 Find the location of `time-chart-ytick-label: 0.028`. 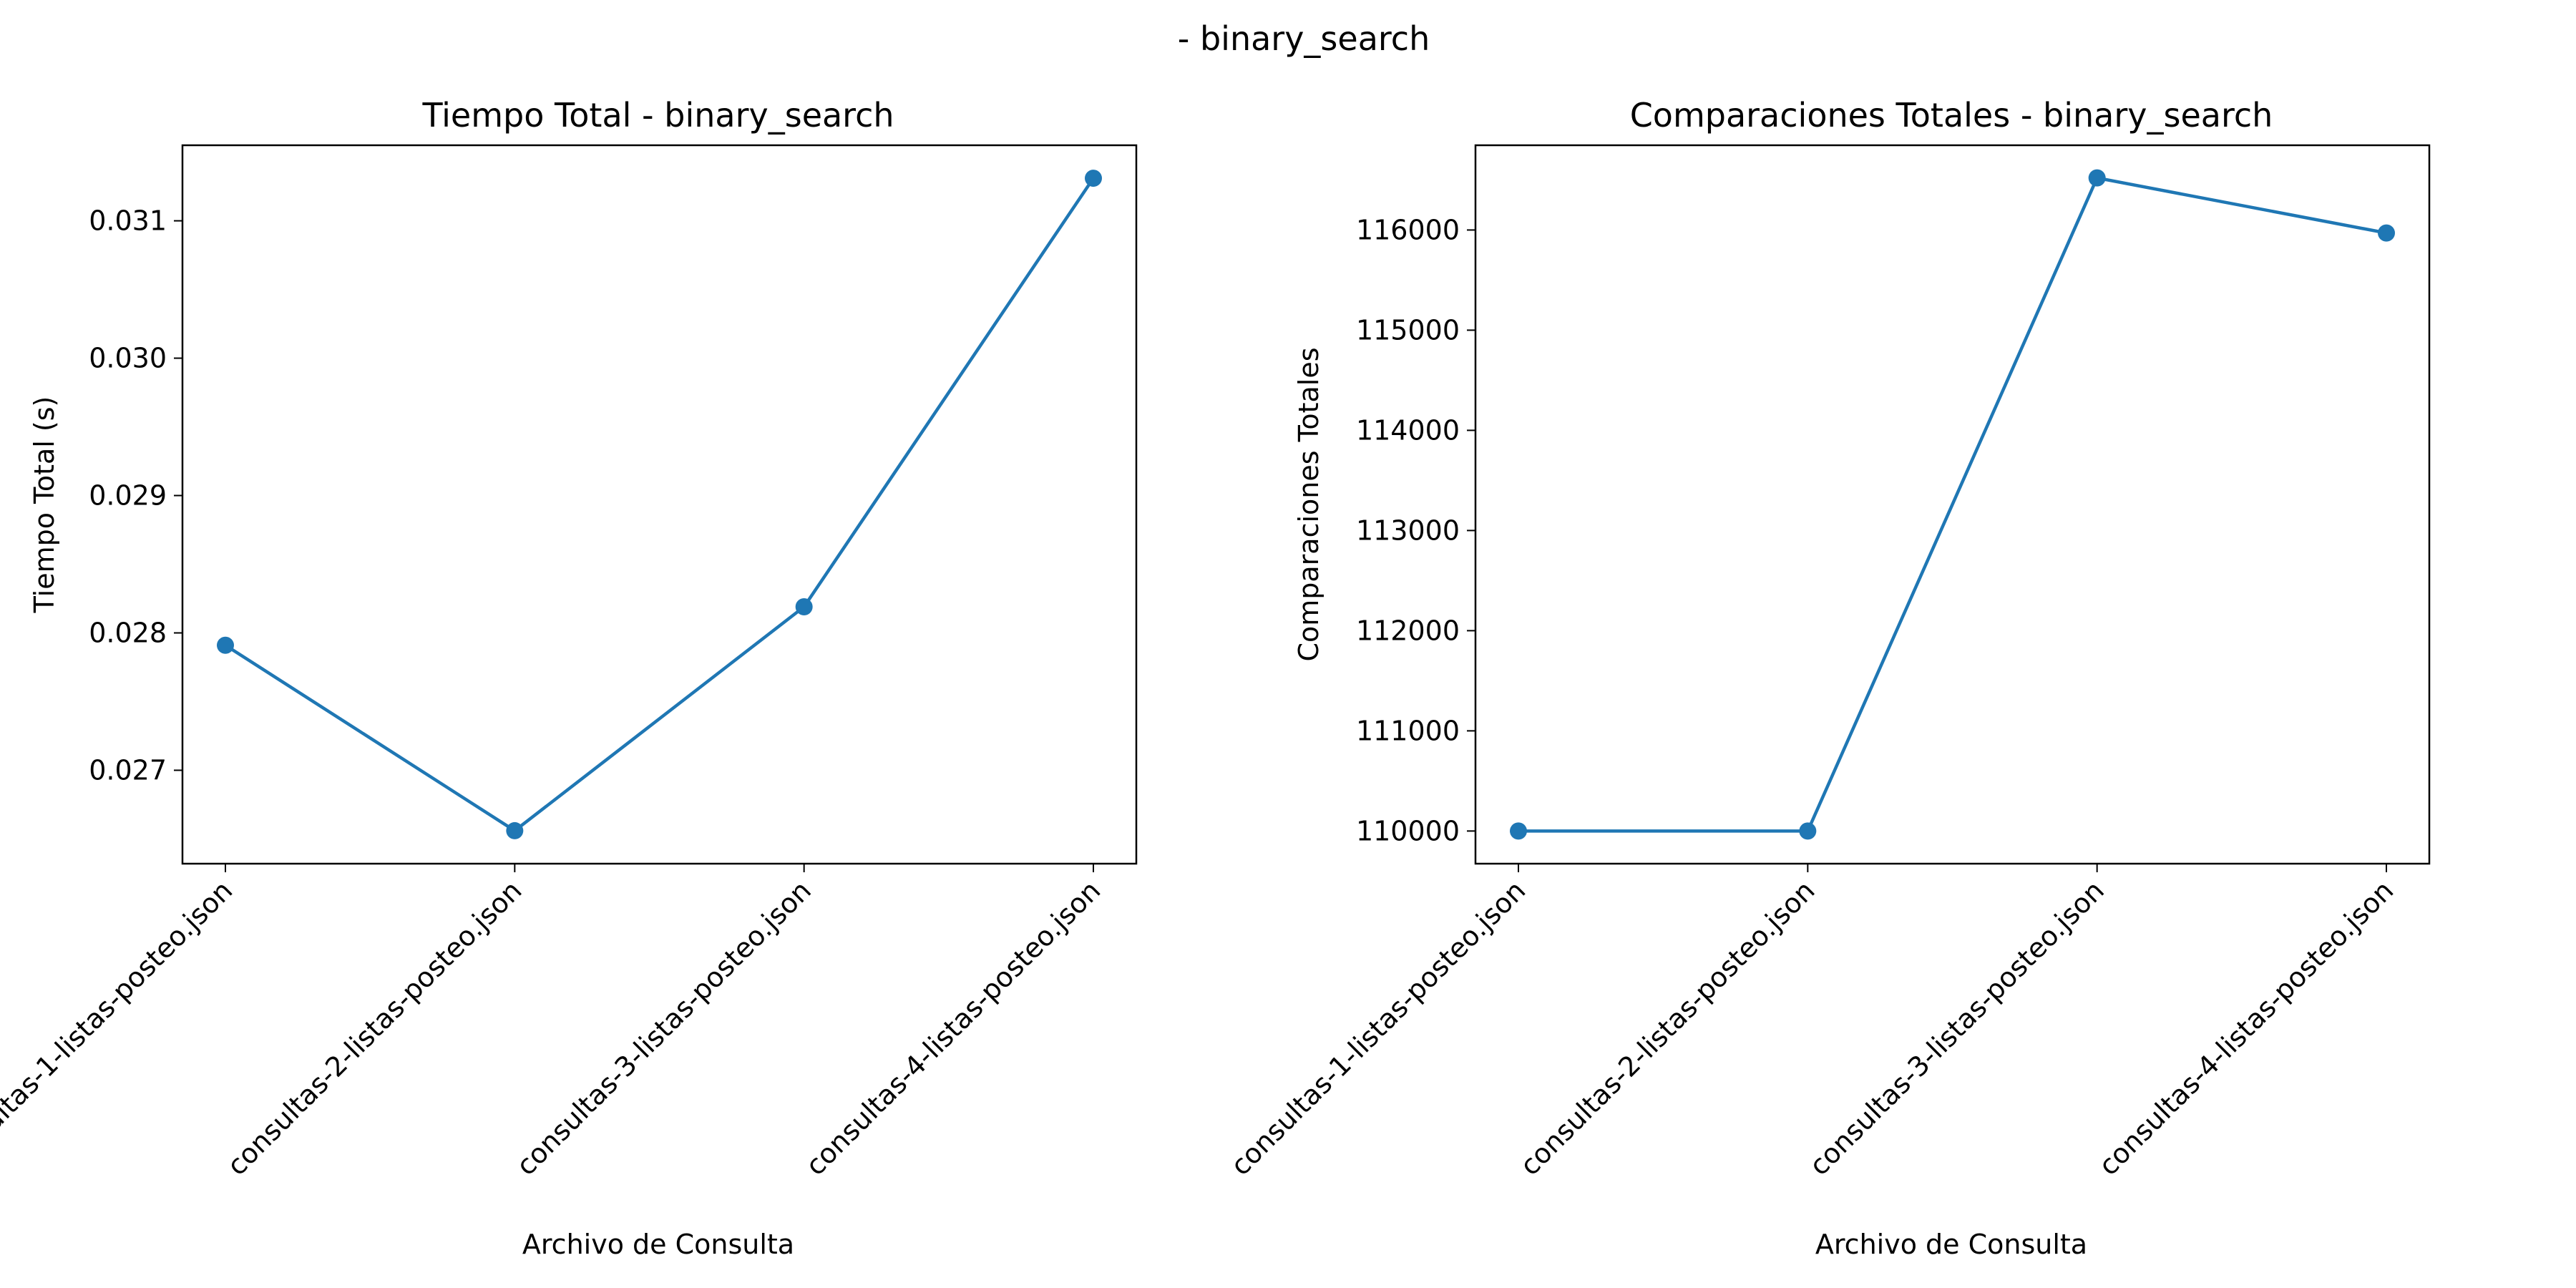

time-chart-ytick-label: 0.028 is located at coordinates (128, 632).